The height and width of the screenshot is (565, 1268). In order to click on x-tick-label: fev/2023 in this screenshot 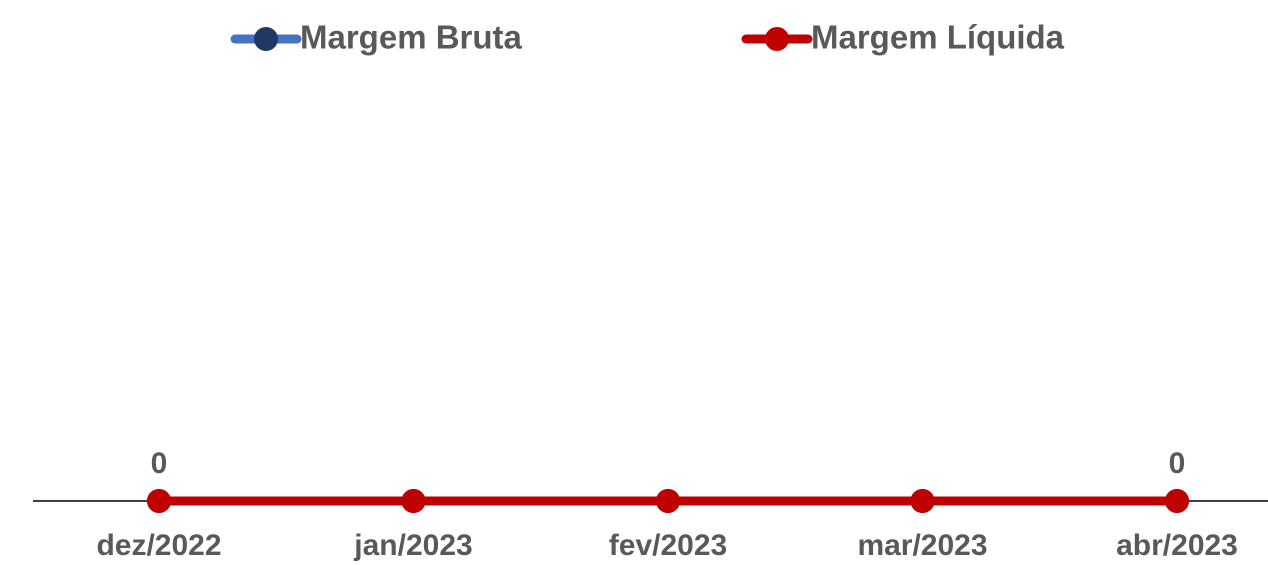, I will do `click(668, 545)`.